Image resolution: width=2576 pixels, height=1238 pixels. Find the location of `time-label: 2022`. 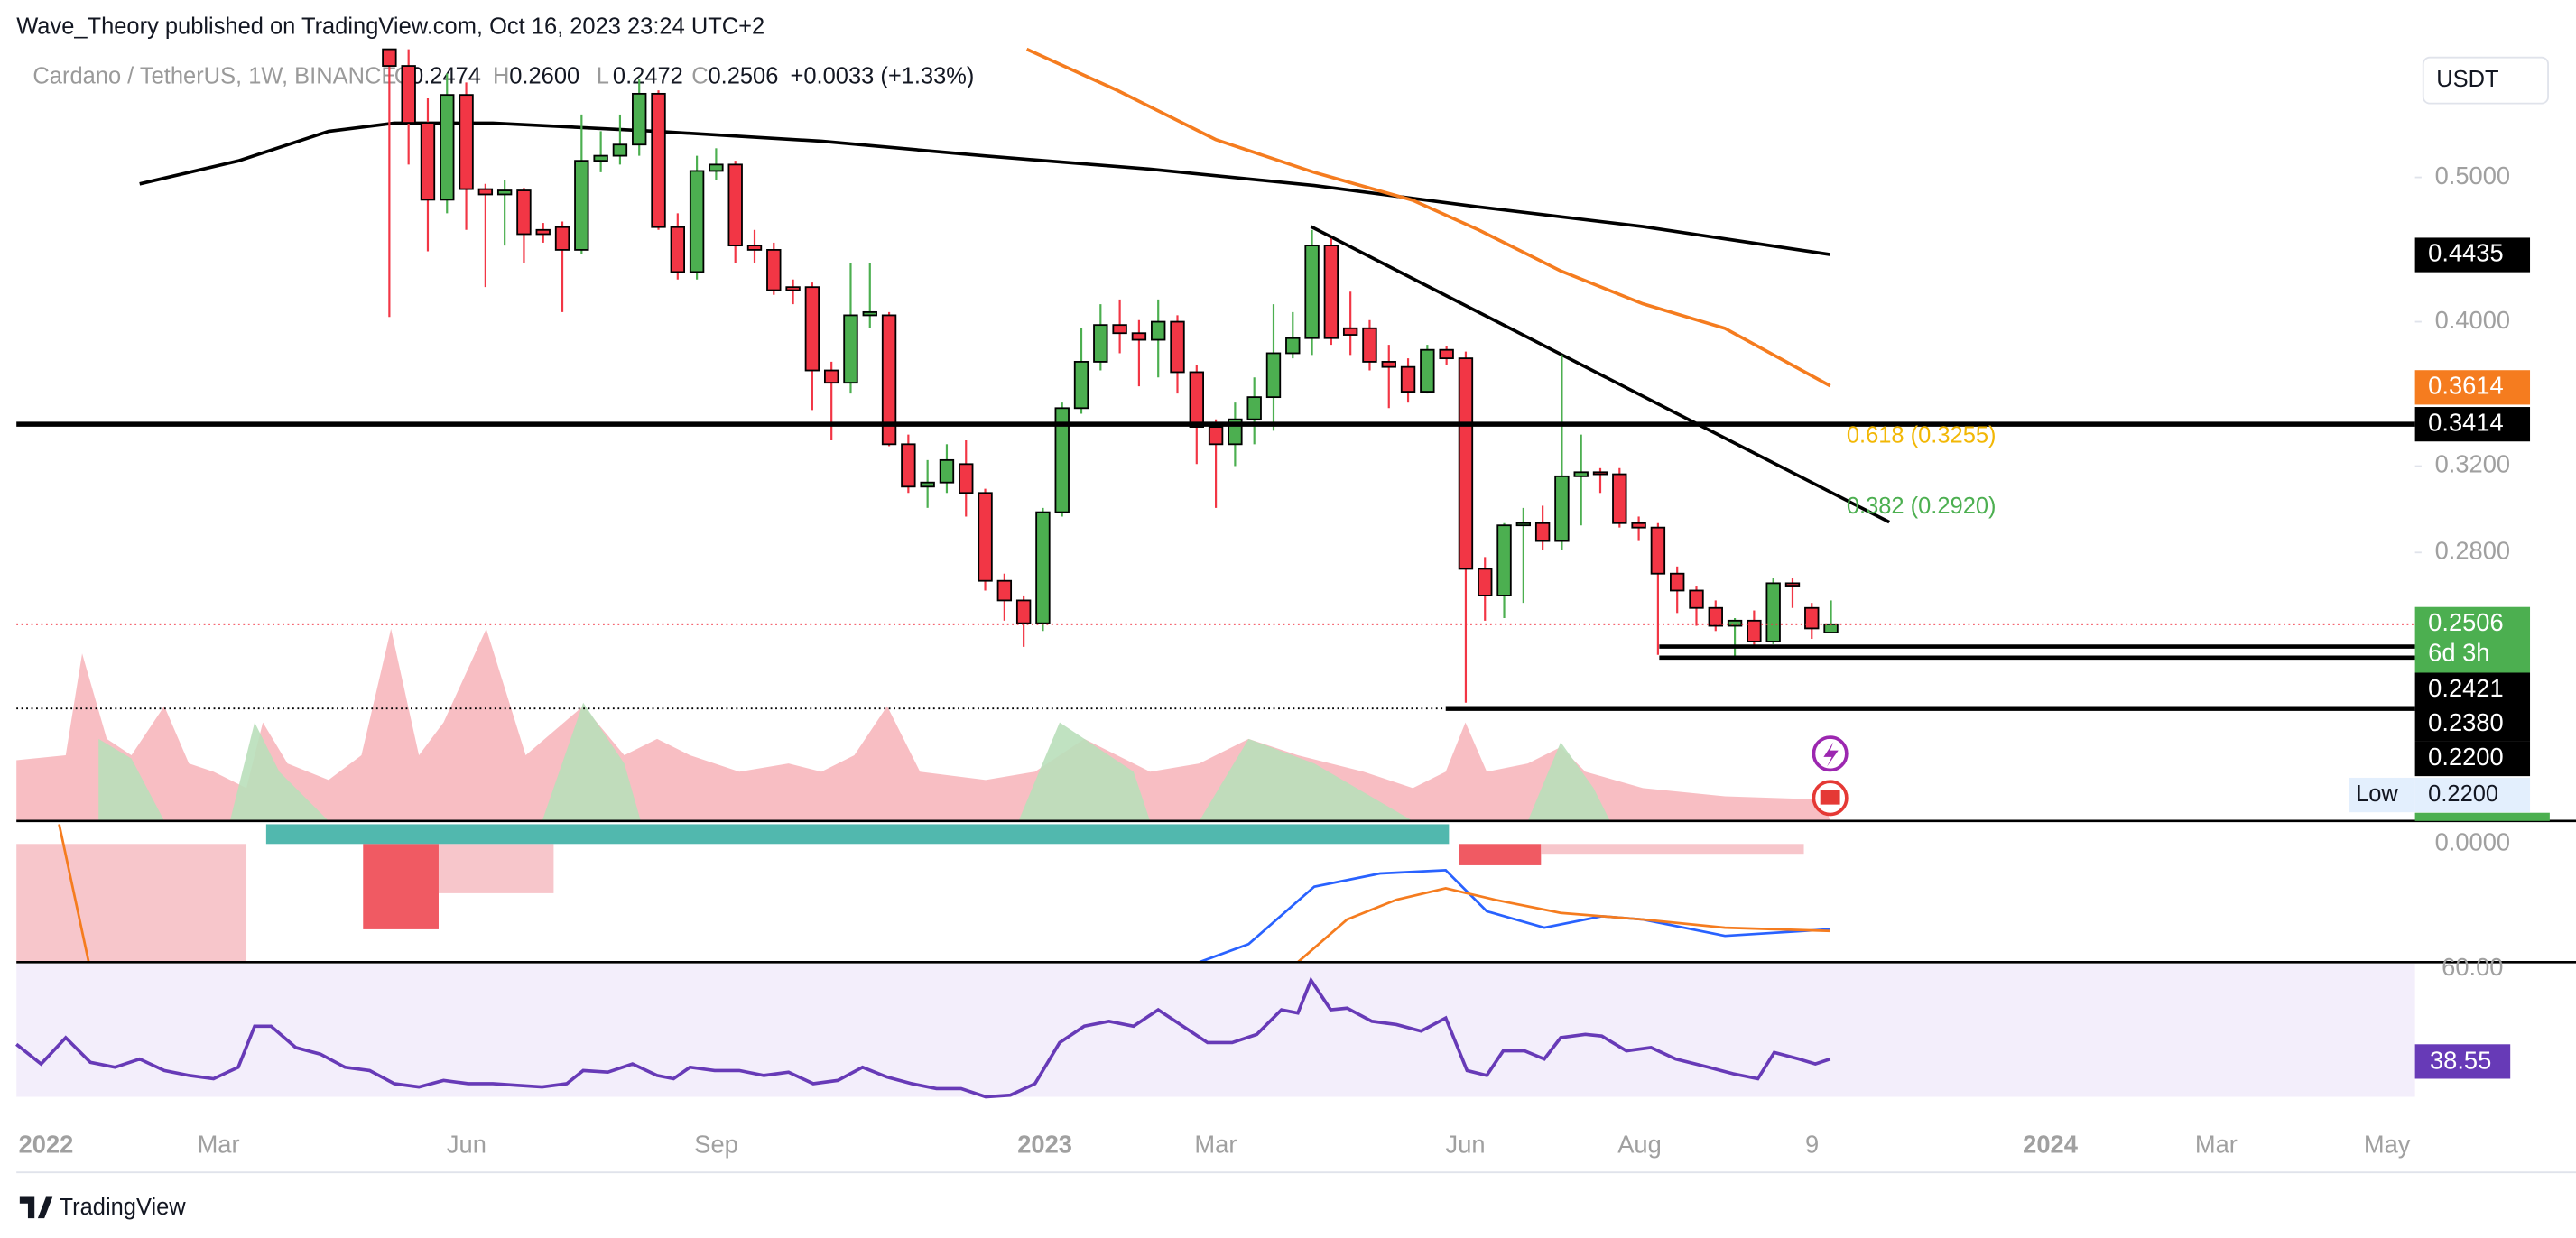

time-label: 2022 is located at coordinates (46, 1144).